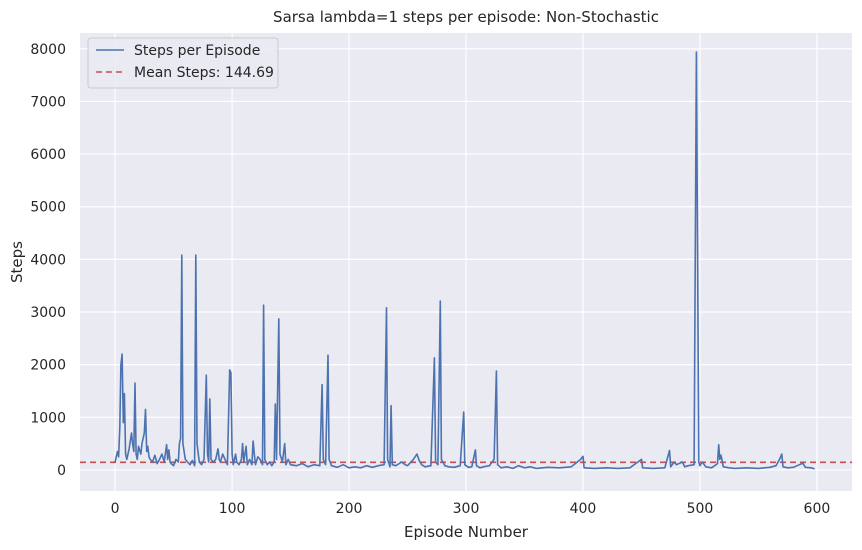 The width and height of the screenshot is (862, 550). I want to click on legend-label-steps: Steps per Episode, so click(197, 51).